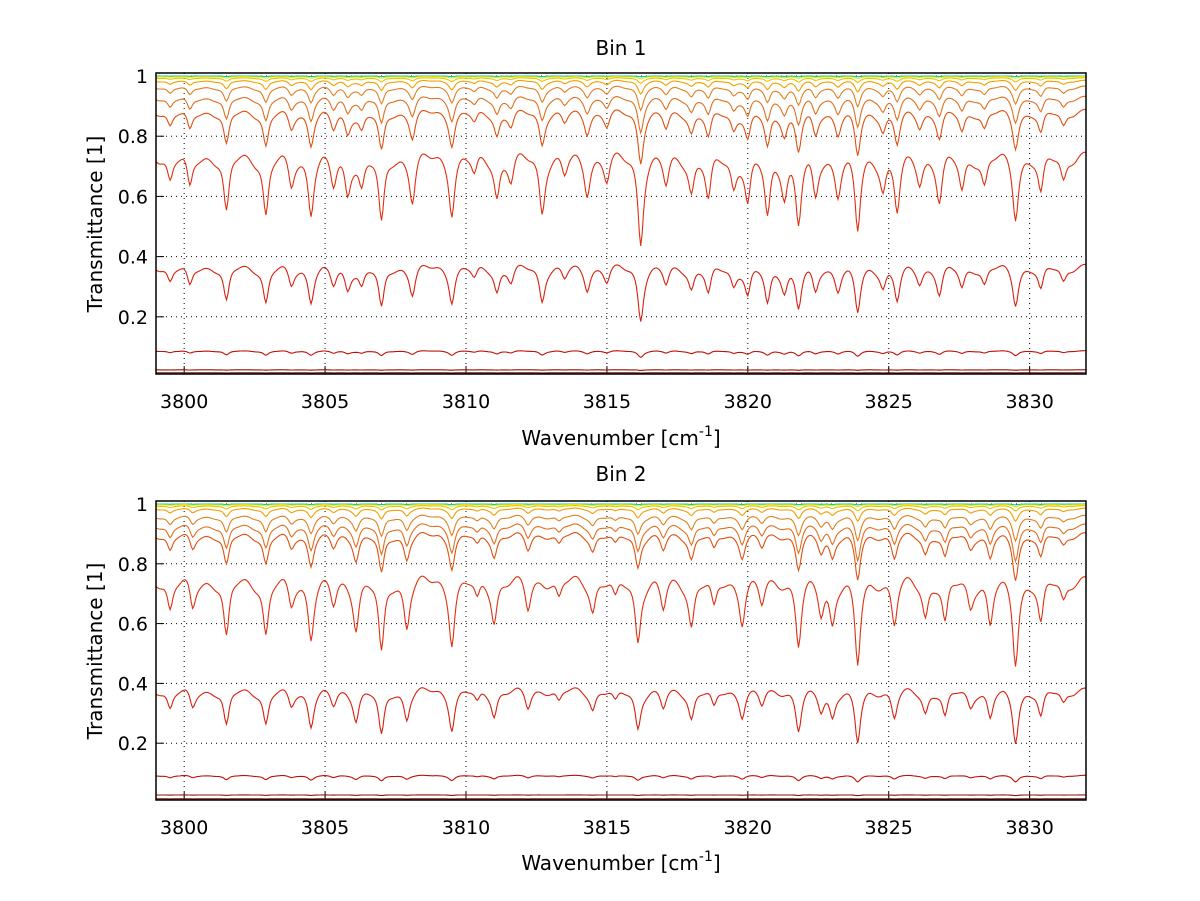  What do you see at coordinates (620, 48) in the screenshot?
I see `chart-title: Bin 1` at bounding box center [620, 48].